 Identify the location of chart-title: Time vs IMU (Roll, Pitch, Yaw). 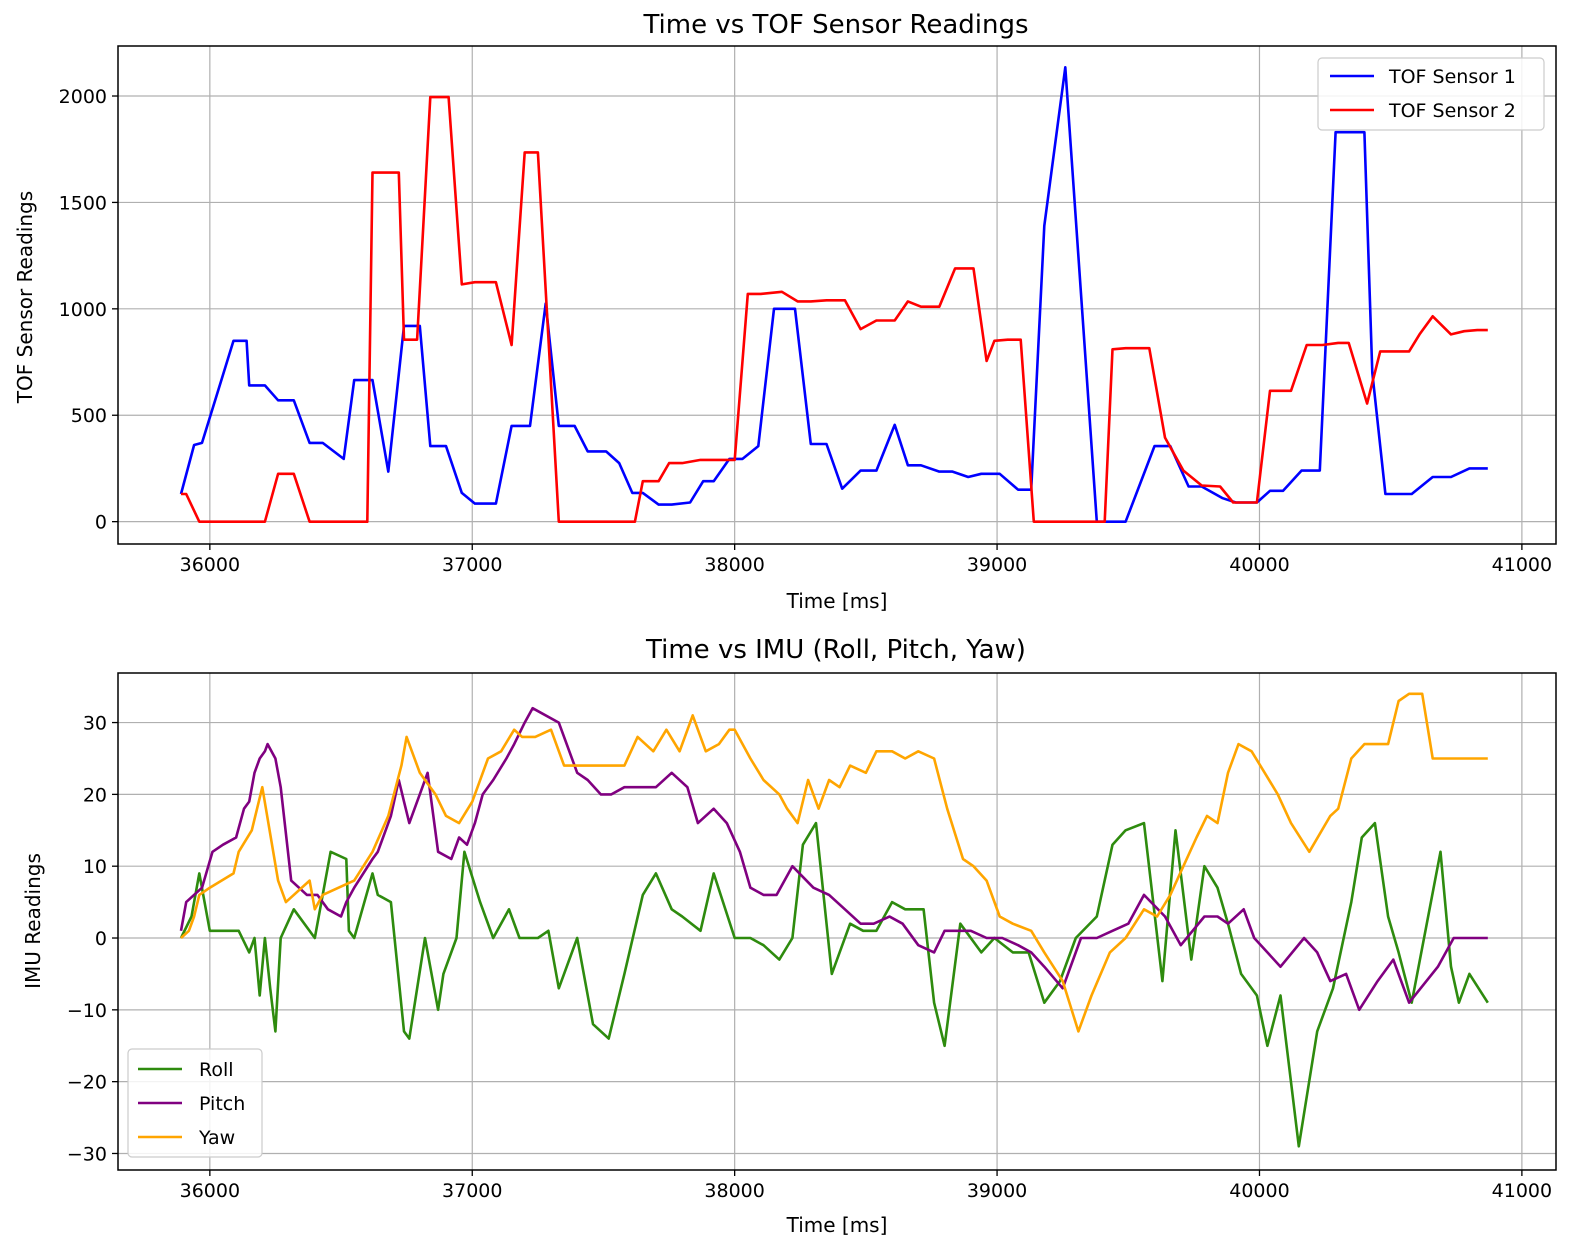
(835, 650).